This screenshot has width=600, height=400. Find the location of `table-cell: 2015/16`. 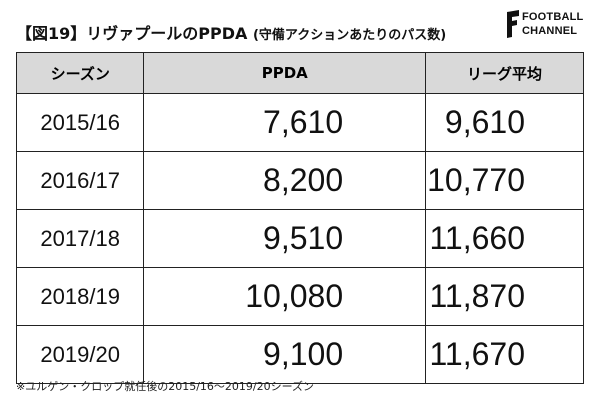

table-cell: 2015/16 is located at coordinates (80, 122).